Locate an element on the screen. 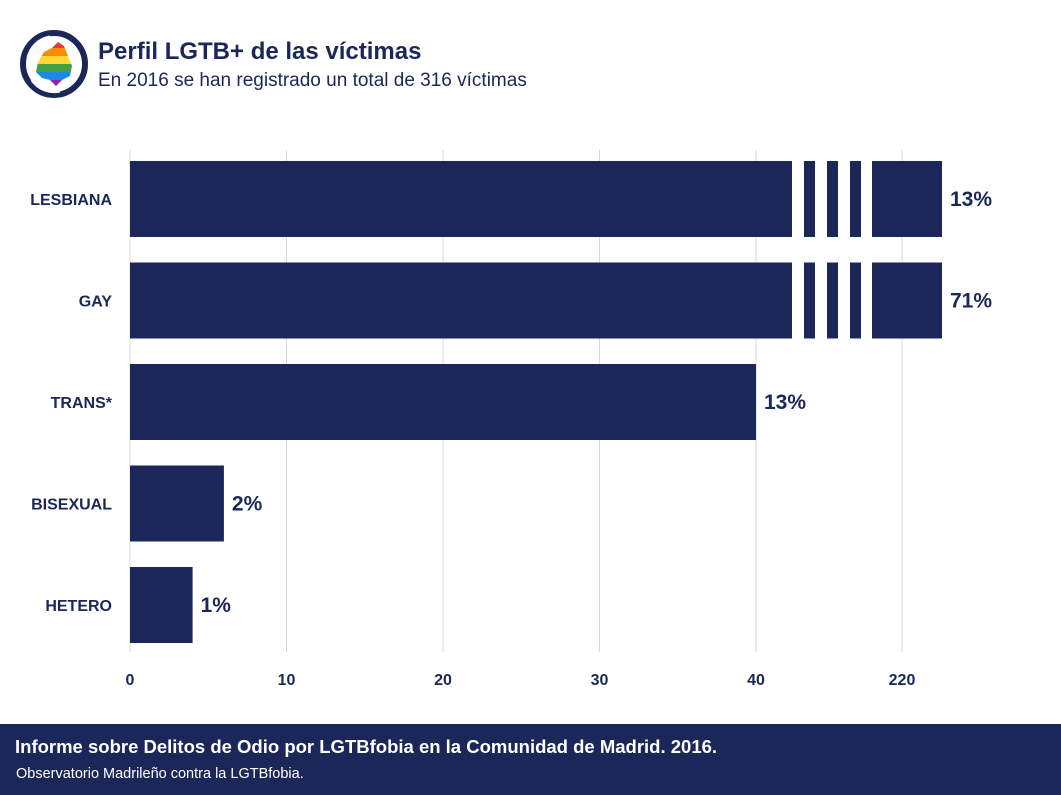 The image size is (1061, 795). x-tick-label: 30 is located at coordinates (600, 680).